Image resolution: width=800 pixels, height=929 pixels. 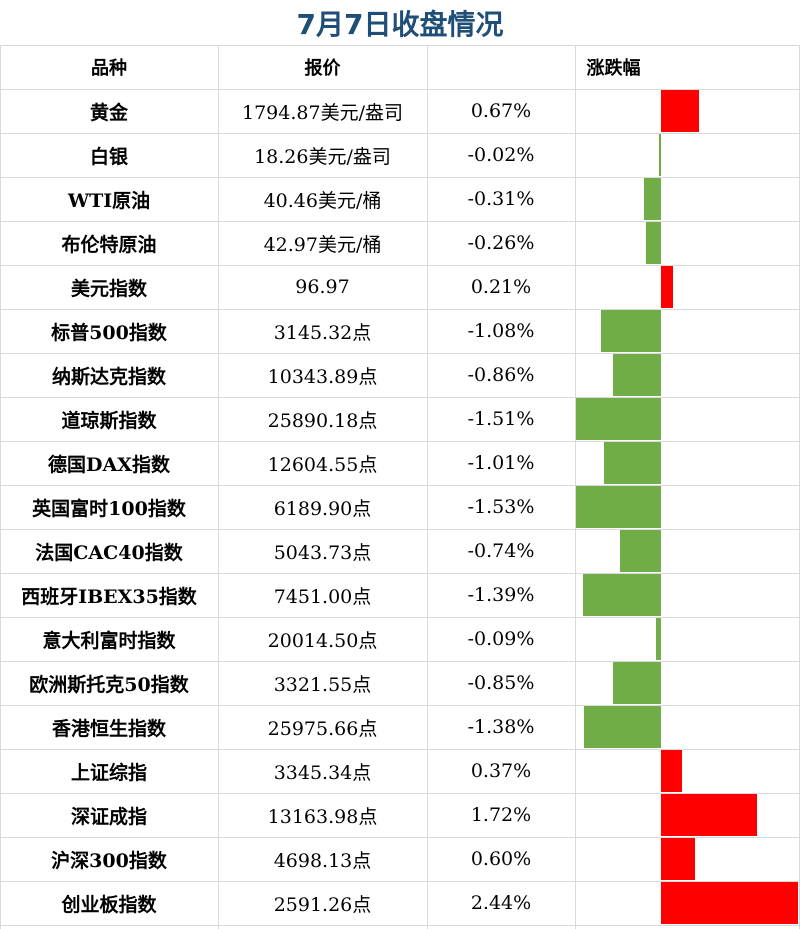 I want to click on variety-name: WTI原油, so click(x=109, y=200).